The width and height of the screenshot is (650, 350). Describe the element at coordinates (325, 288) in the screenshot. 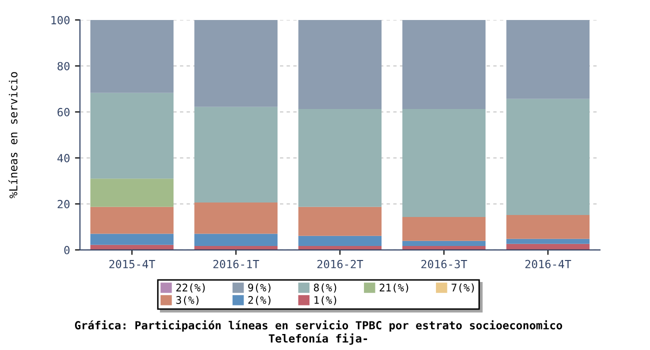

I see `legend-label: 8(%)` at that location.